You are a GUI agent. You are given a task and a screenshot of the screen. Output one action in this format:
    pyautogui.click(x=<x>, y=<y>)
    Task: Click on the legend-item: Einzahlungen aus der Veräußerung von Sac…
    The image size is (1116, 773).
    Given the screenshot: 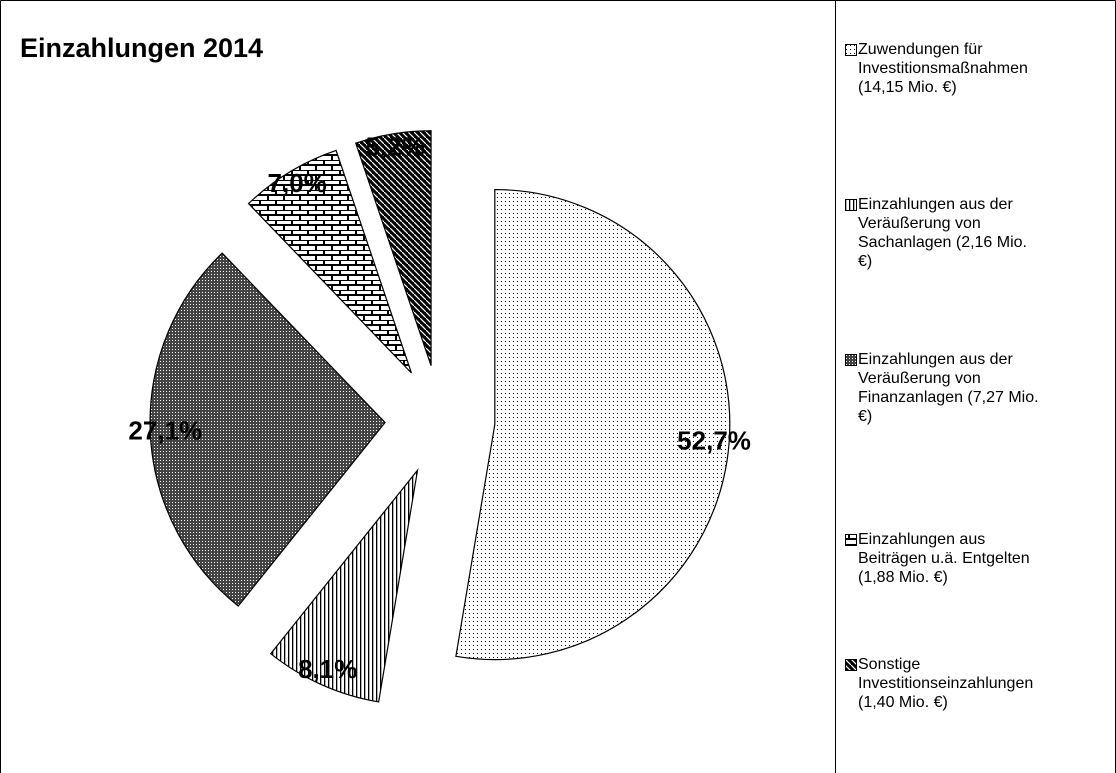 What is the action you would take?
    pyautogui.click(x=945, y=233)
    